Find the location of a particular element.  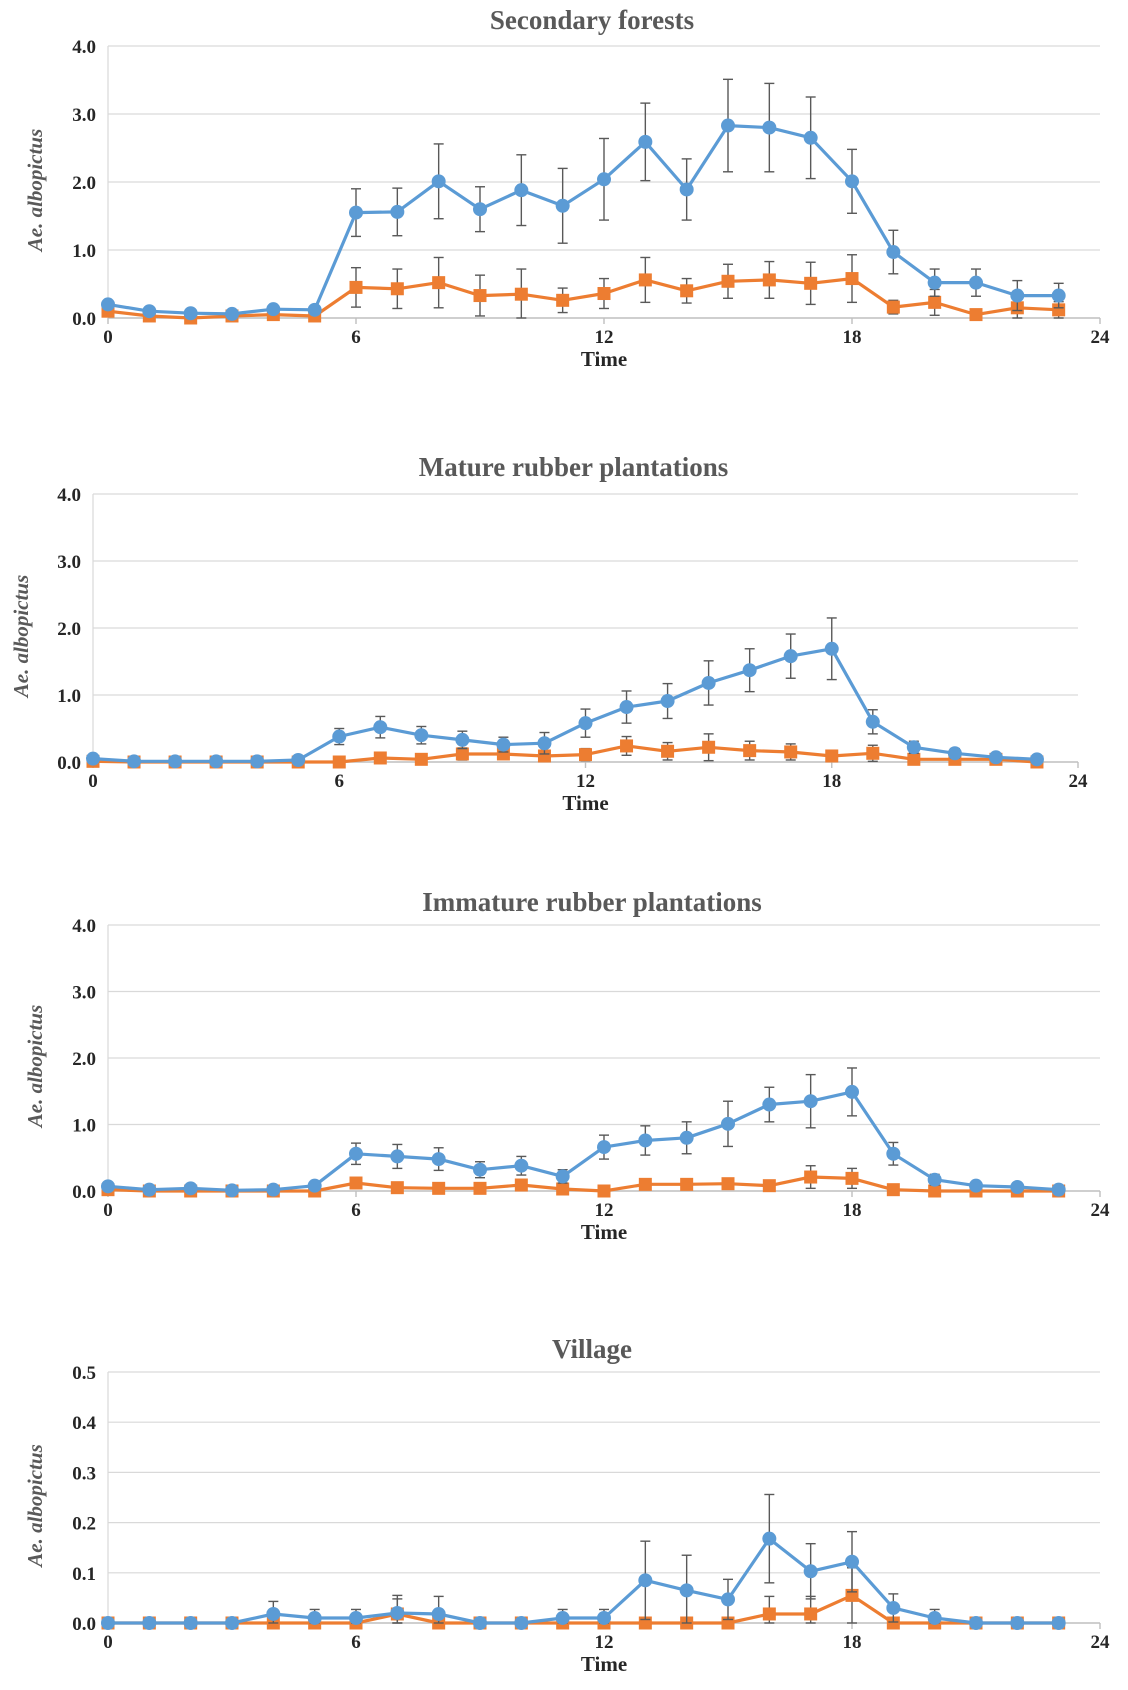

x-tick-label: 0 is located at coordinates (108, 337).